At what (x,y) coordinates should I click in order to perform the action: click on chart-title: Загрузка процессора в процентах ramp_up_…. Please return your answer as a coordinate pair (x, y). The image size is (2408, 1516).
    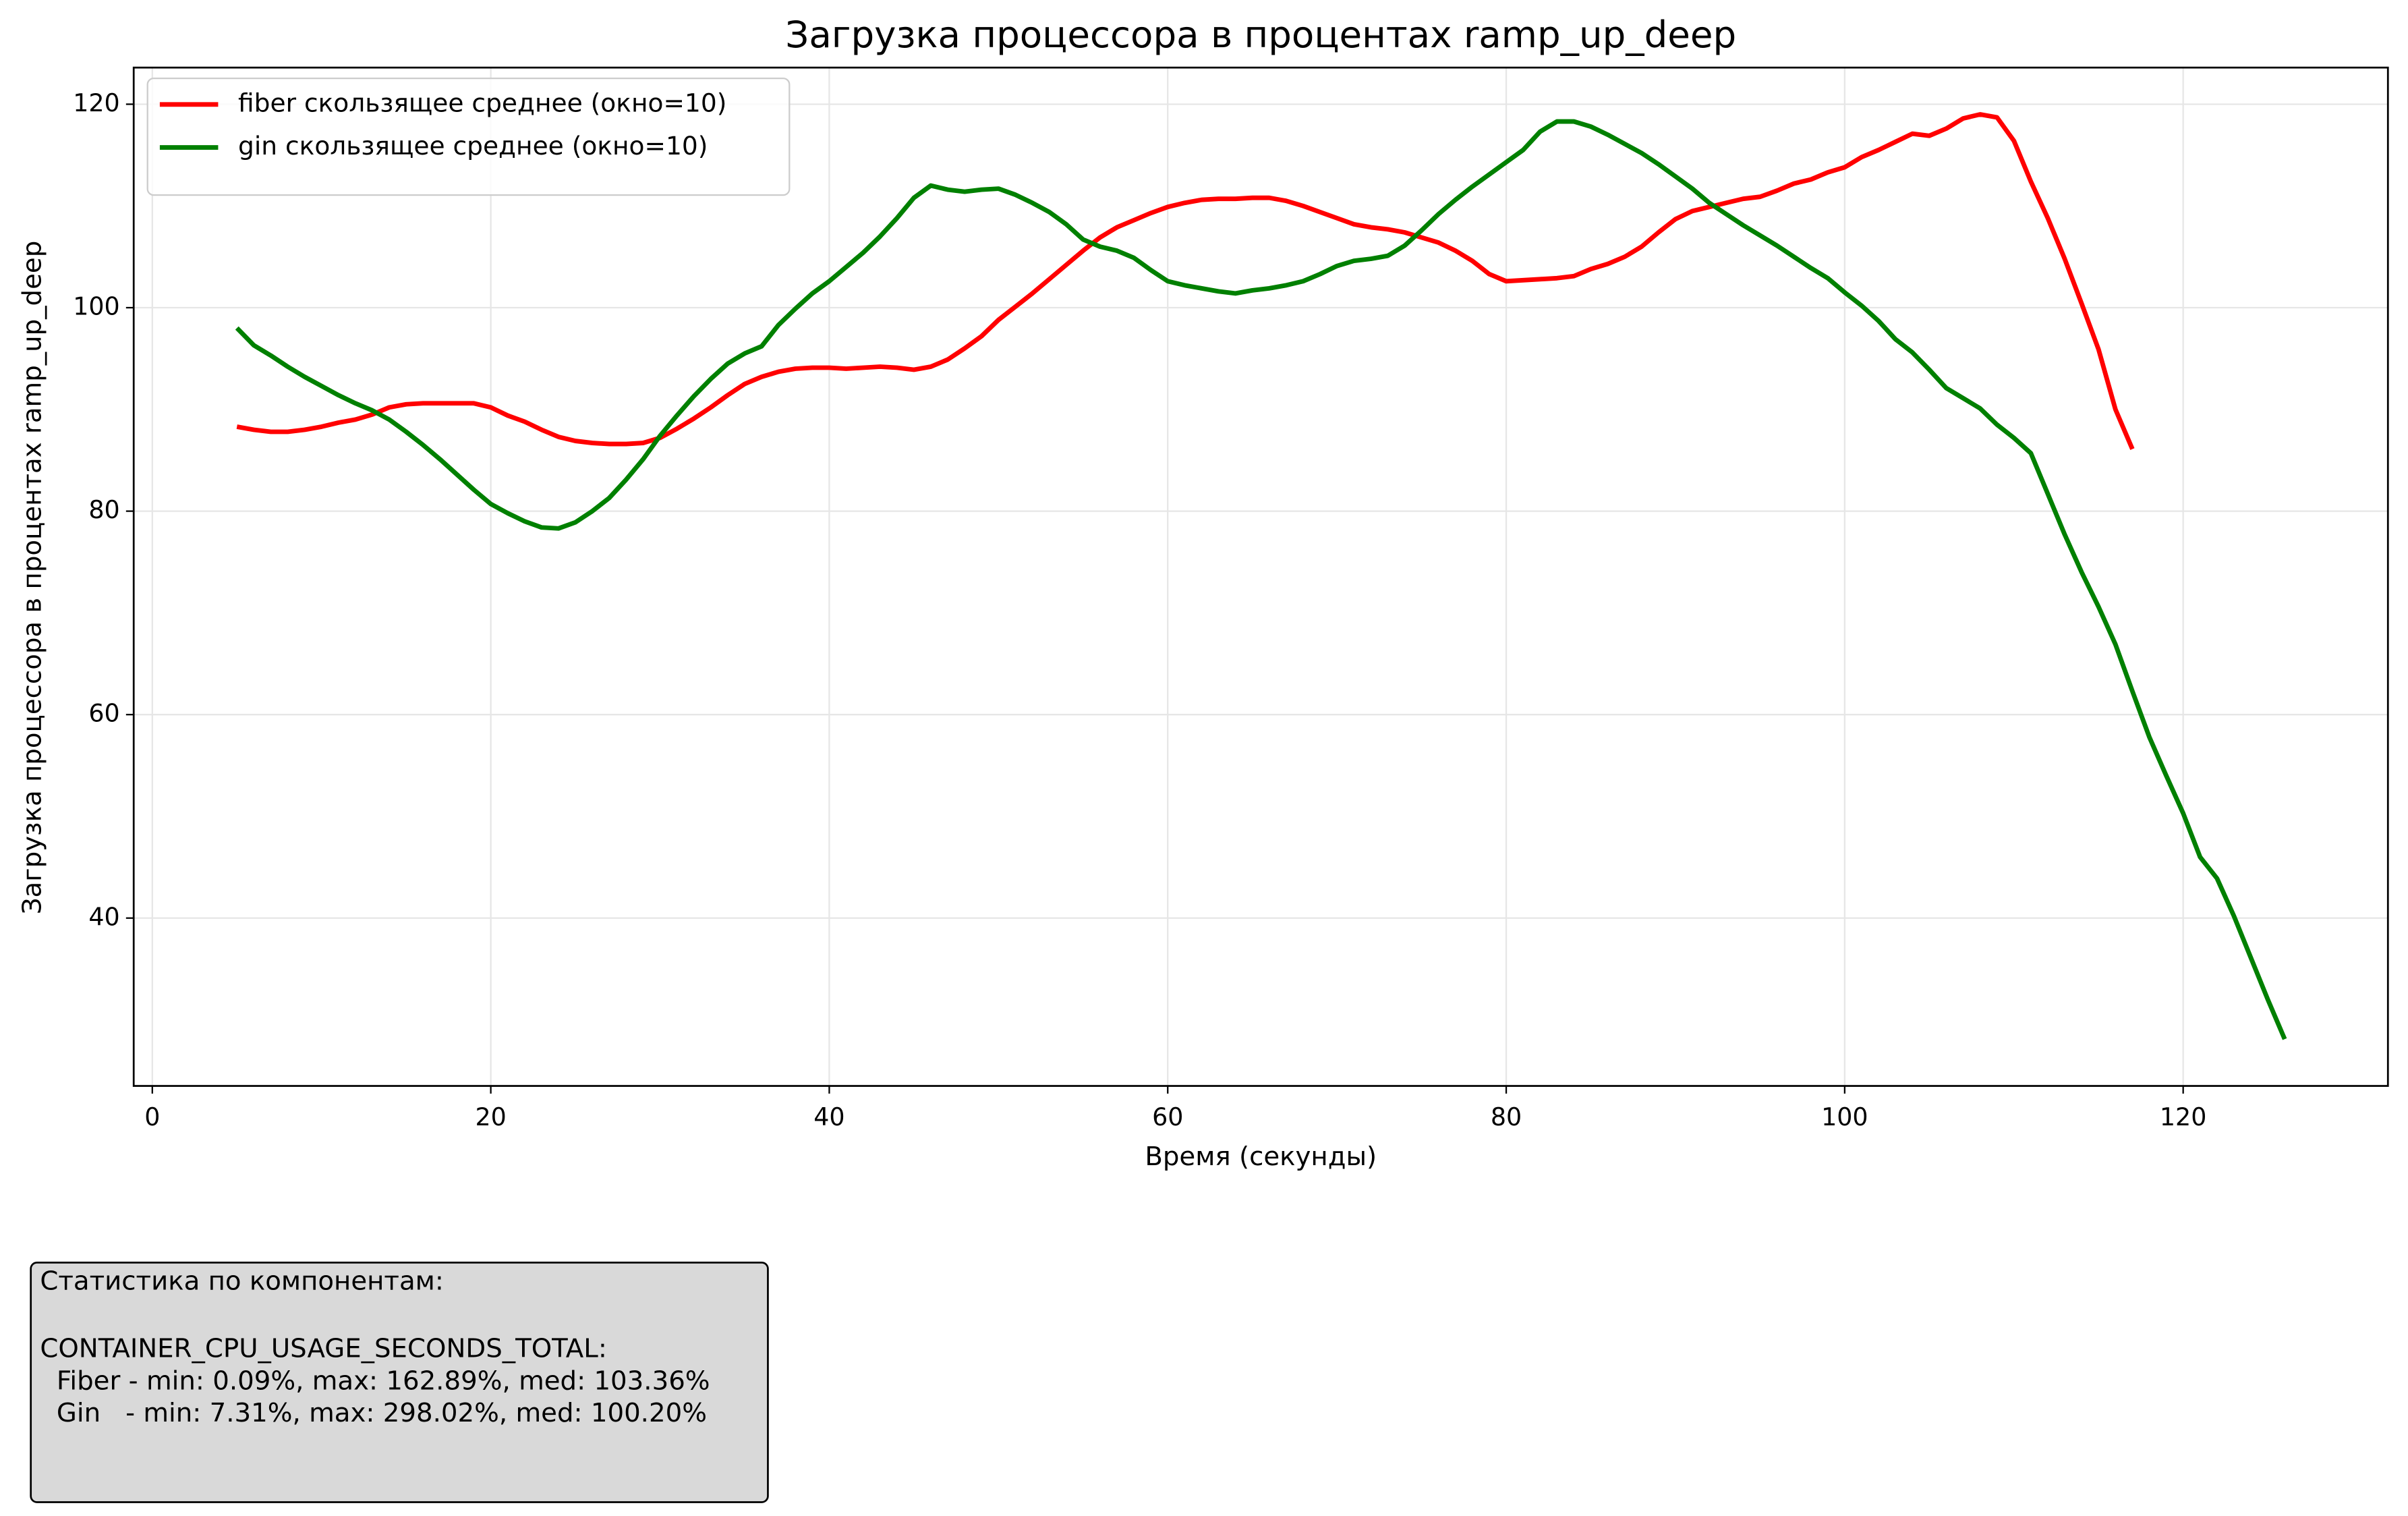
    Looking at the image, I should click on (1260, 34).